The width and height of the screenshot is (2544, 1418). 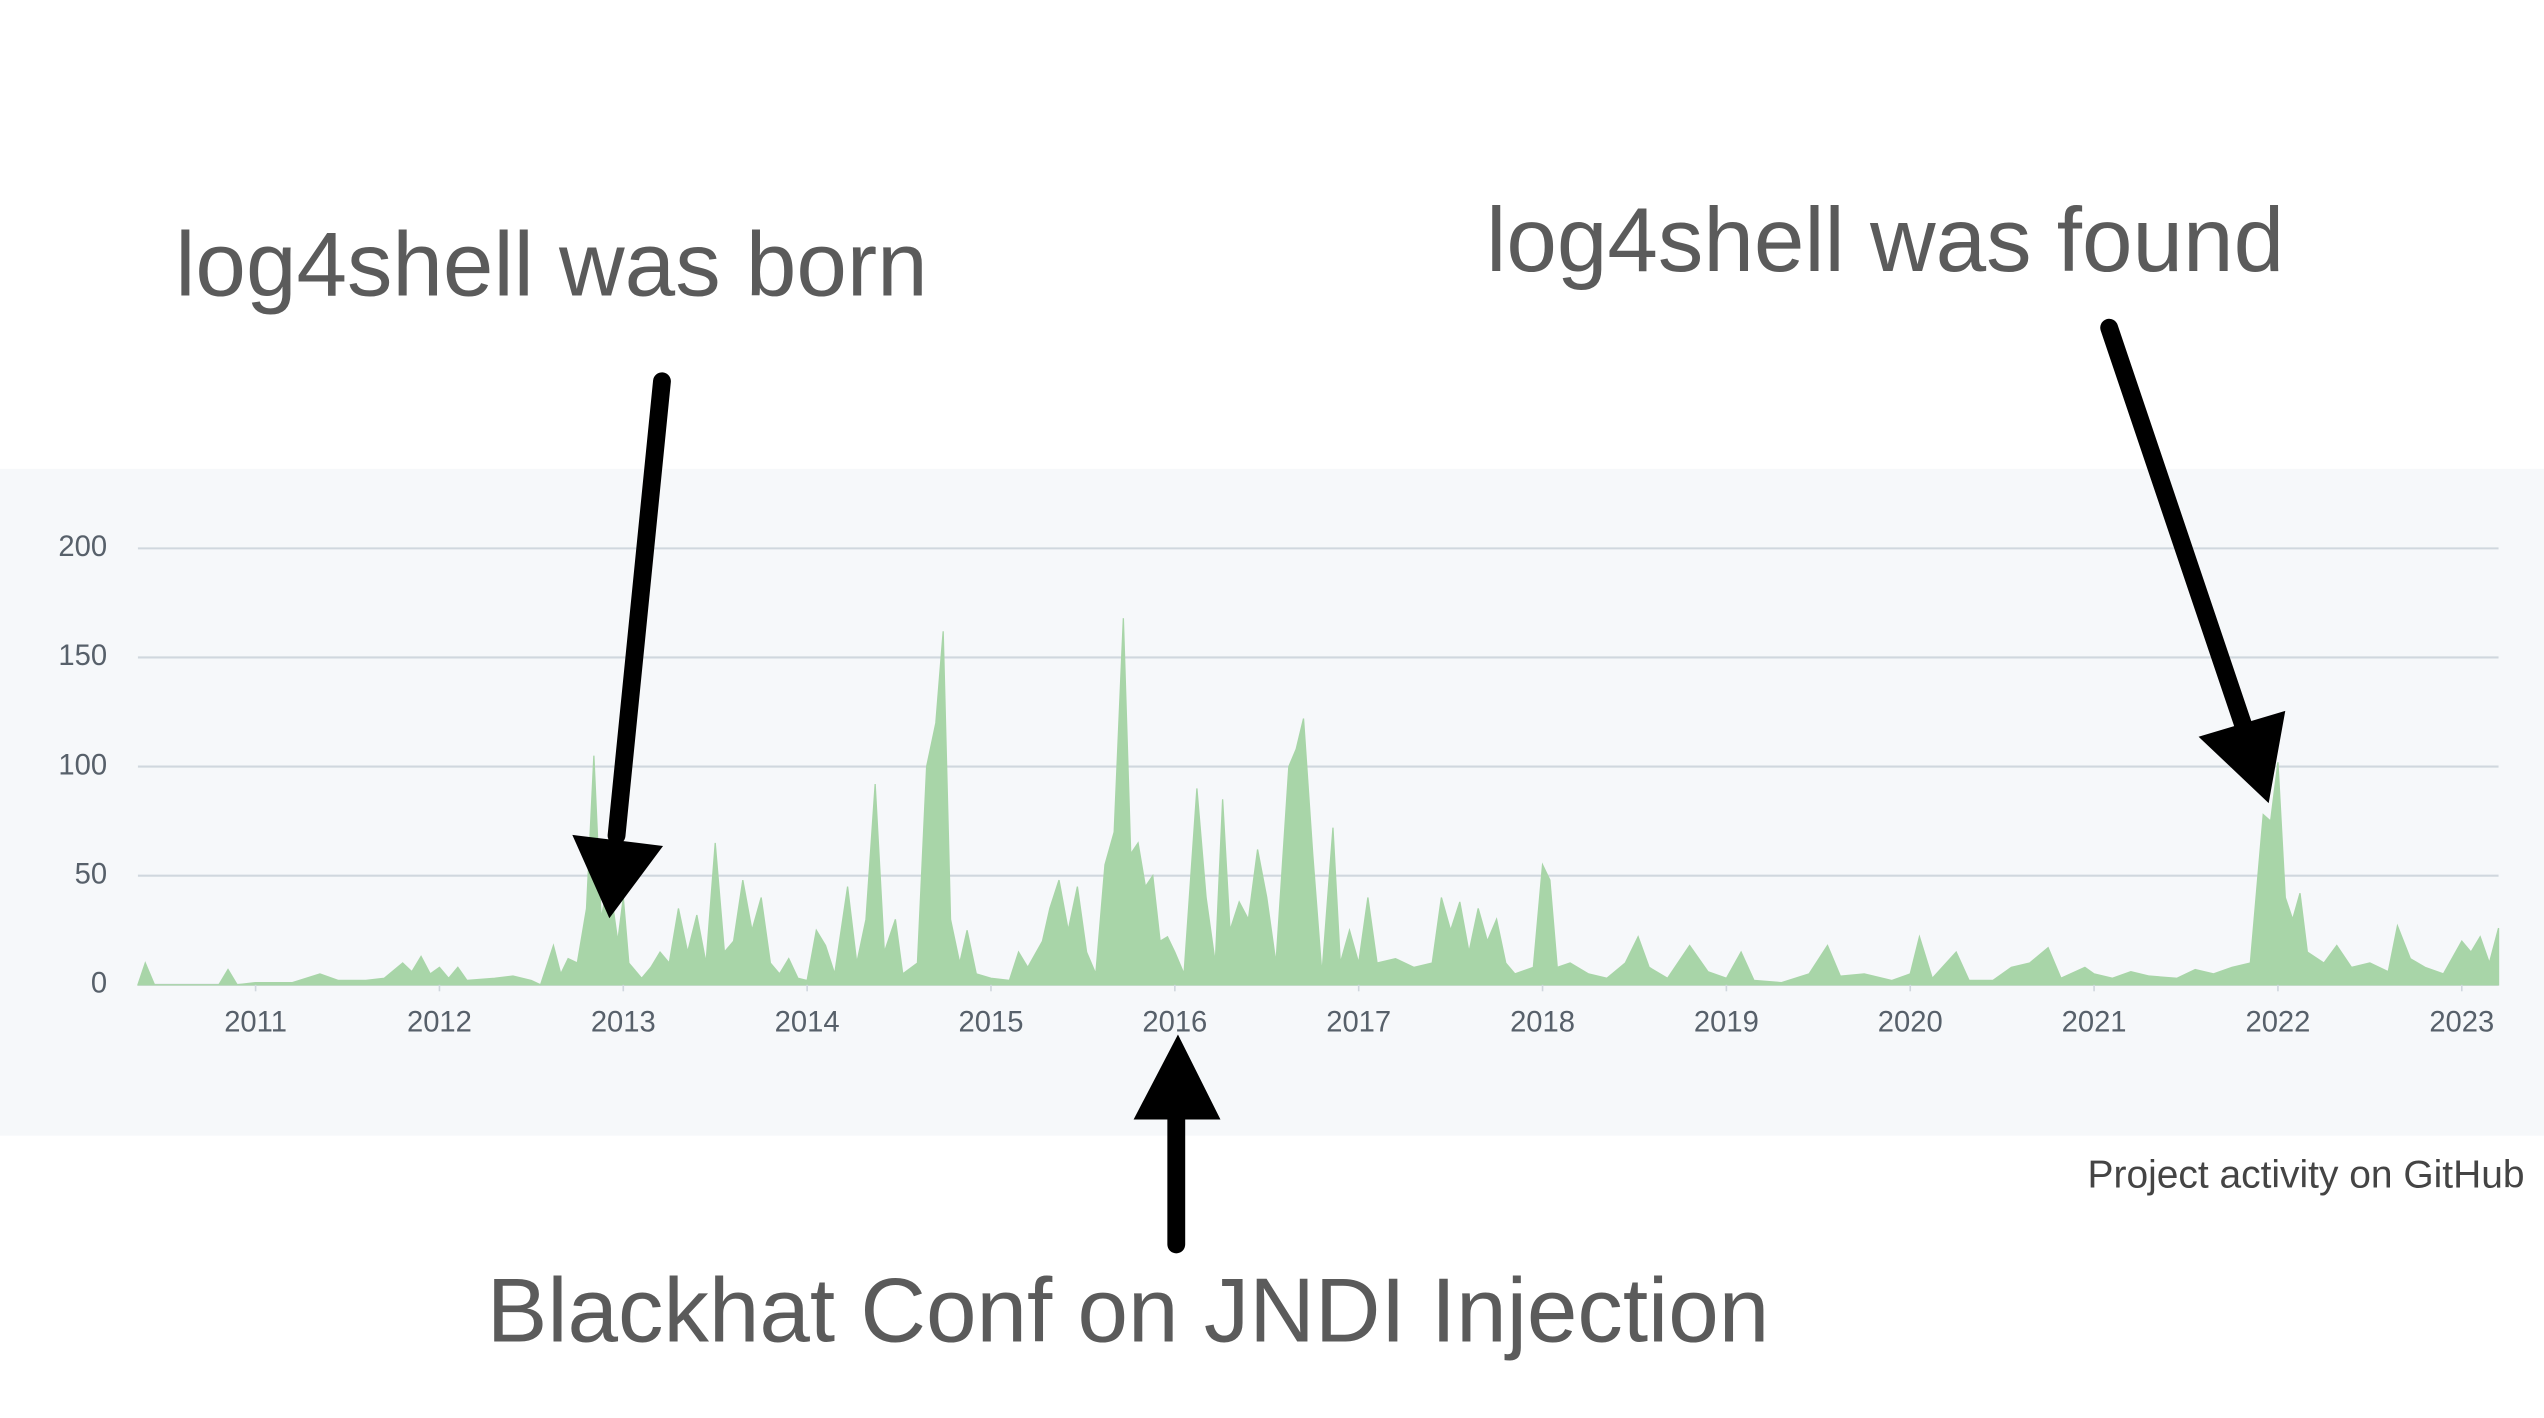 What do you see at coordinates (1128, 1311) in the screenshot?
I see `annotation: Blackhat Conf on JNDI Injection` at bounding box center [1128, 1311].